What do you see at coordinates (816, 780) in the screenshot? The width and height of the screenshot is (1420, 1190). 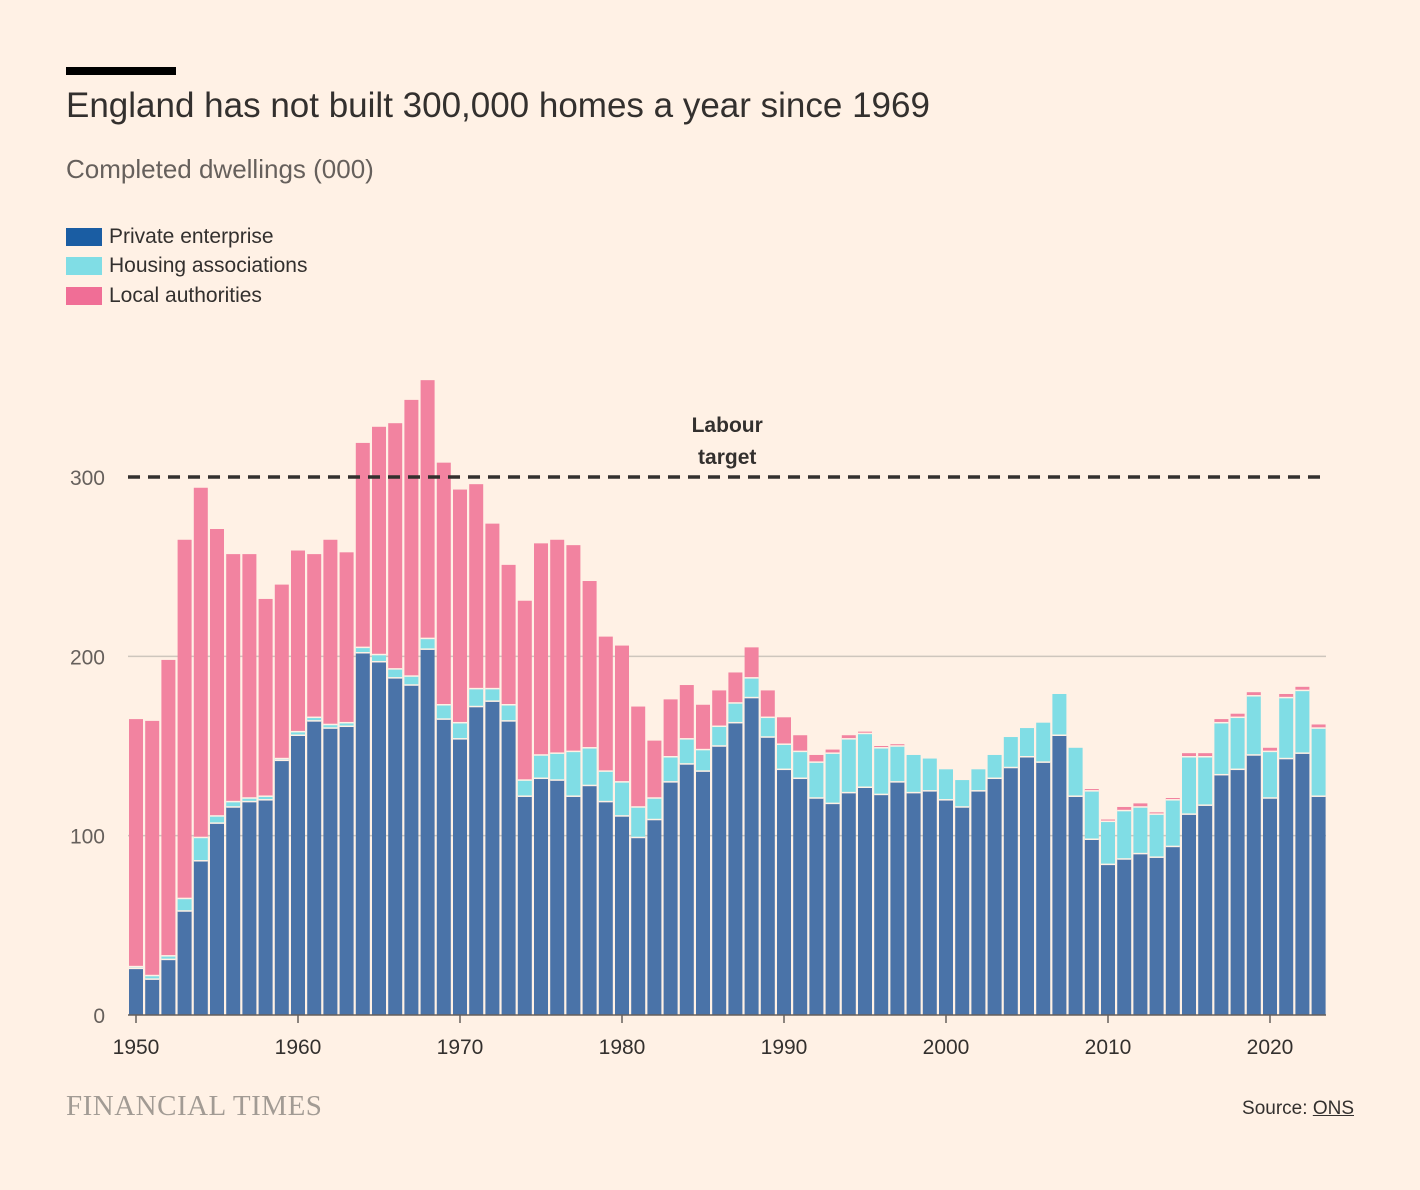 I see `bar-housing-associations-1992` at bounding box center [816, 780].